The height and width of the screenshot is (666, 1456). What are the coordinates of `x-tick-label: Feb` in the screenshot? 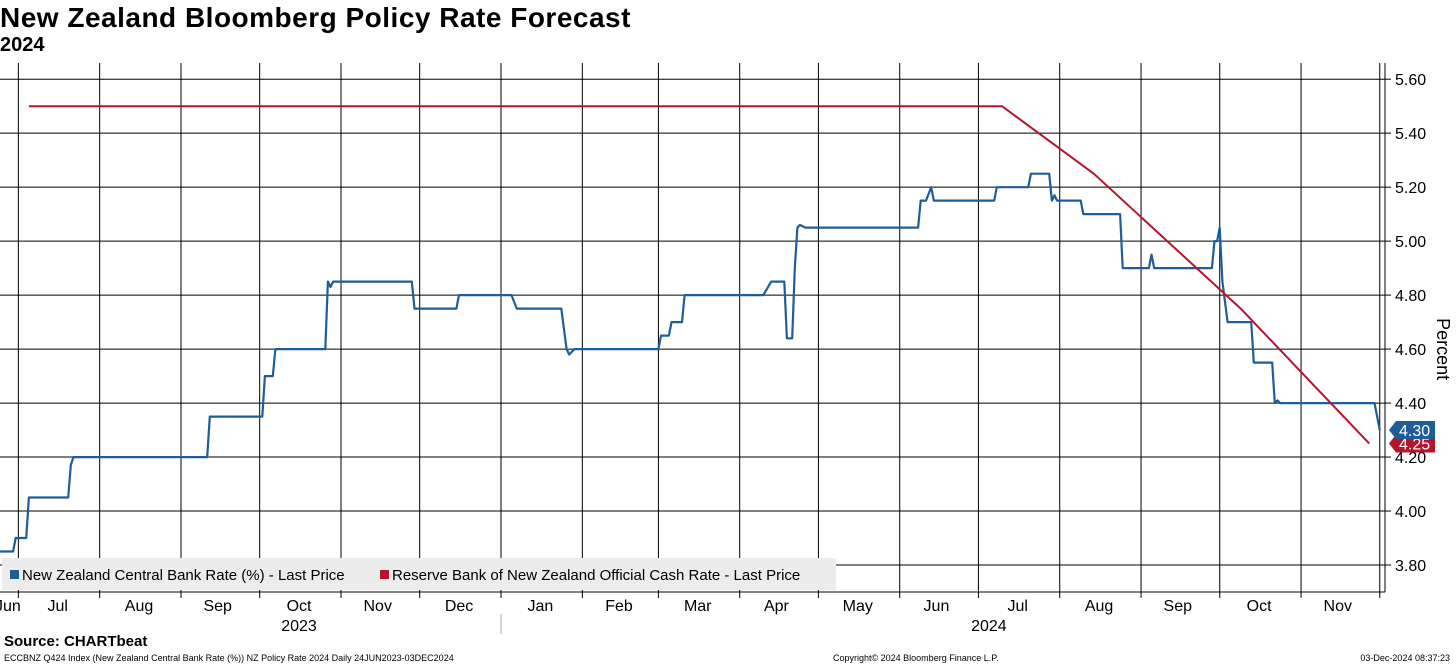 It's located at (619, 606).